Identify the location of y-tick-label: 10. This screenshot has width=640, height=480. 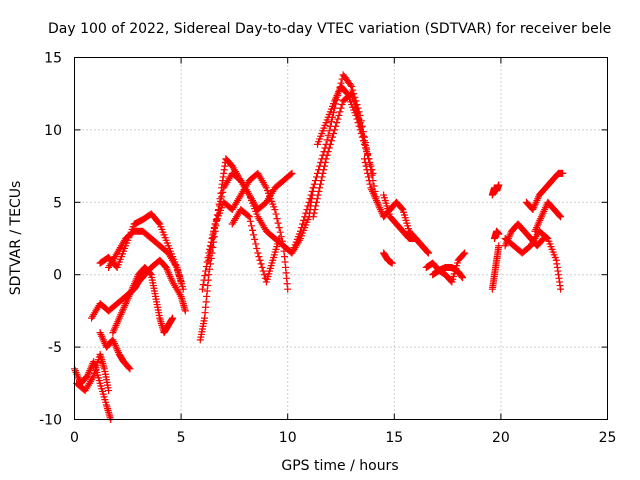
(53, 131).